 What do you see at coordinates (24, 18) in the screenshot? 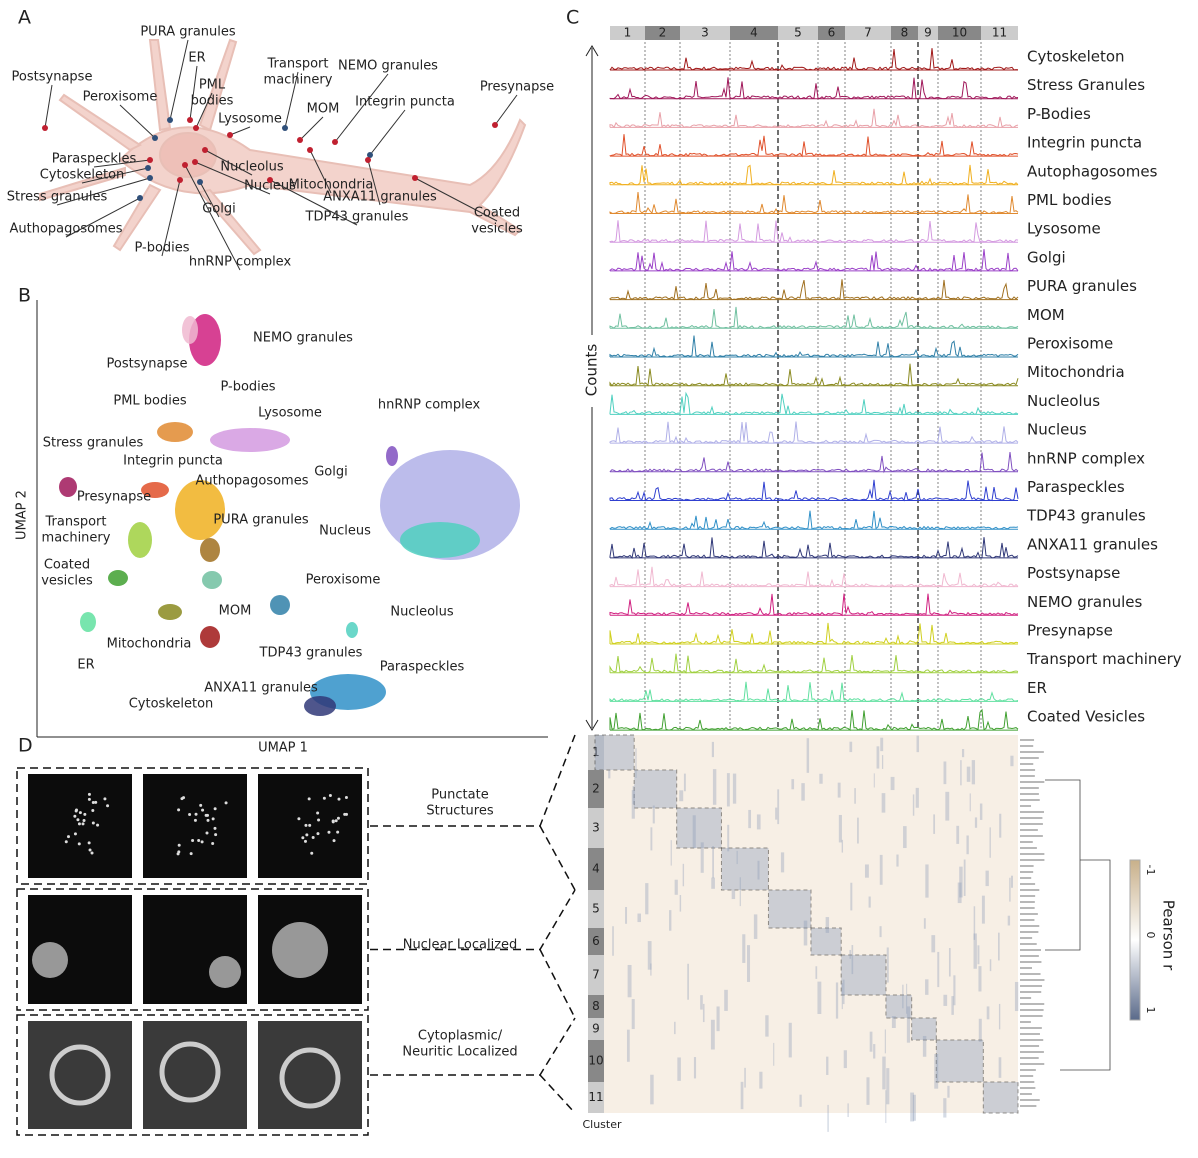
I see `panel-label: A` at bounding box center [24, 18].